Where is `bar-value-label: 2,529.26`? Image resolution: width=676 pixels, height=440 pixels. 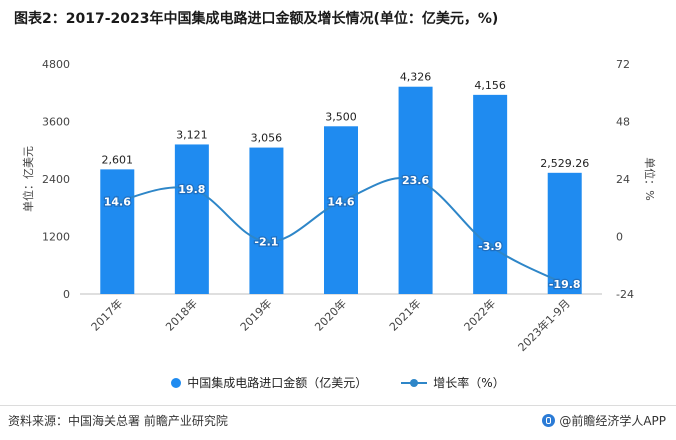 bar-value-label: 2,529.26 is located at coordinates (564, 163).